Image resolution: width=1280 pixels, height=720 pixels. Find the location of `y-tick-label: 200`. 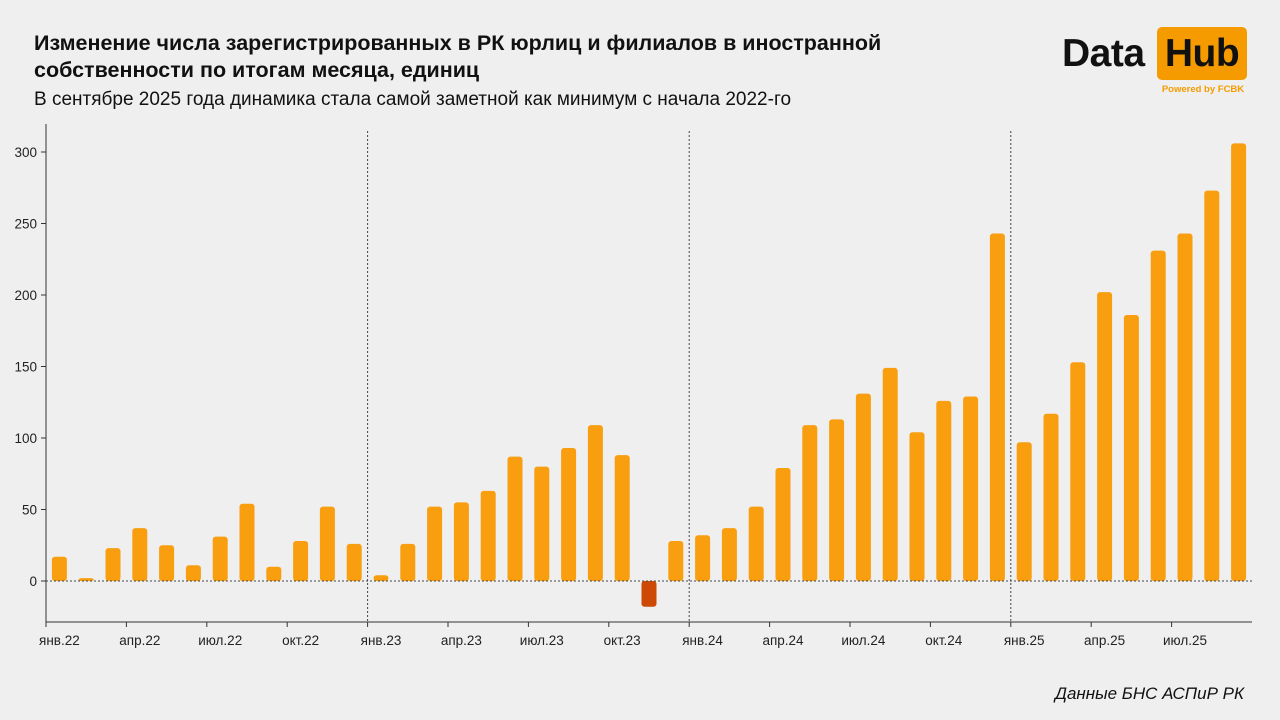

y-tick-label: 200 is located at coordinates (25, 295).